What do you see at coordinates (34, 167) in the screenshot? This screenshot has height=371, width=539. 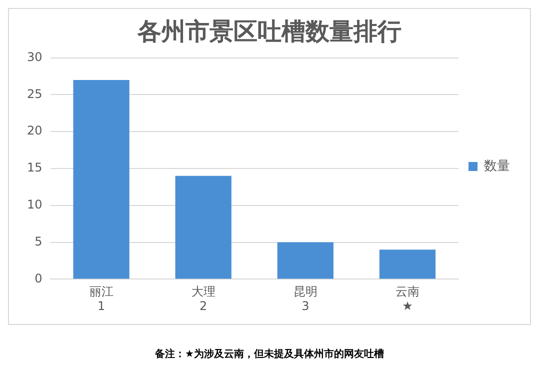 I see `y-tick-label: 15` at bounding box center [34, 167].